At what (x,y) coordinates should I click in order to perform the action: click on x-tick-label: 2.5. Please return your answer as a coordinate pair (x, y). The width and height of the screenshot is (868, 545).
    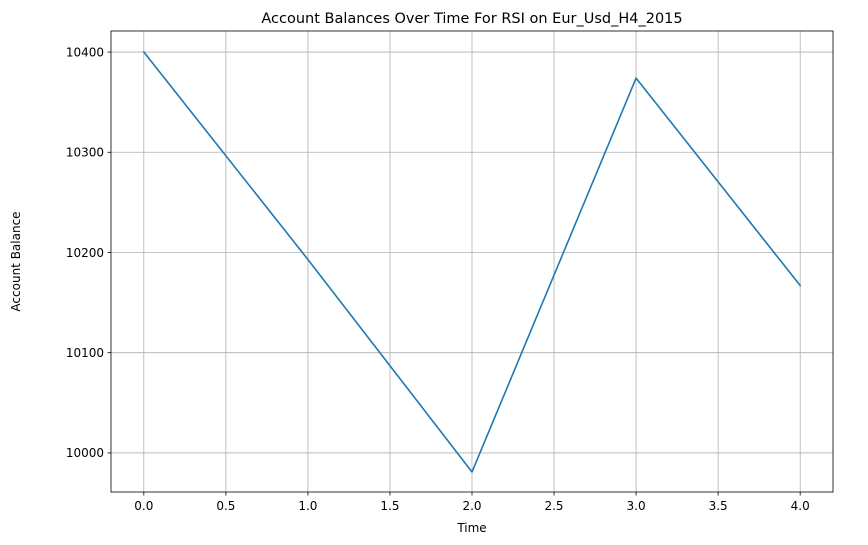
    Looking at the image, I should click on (553, 506).